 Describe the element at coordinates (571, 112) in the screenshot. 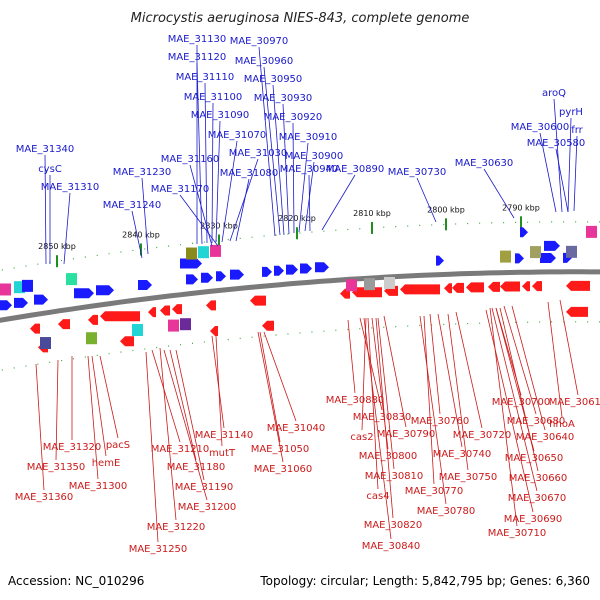

I see `gene-label: pyrH` at that location.